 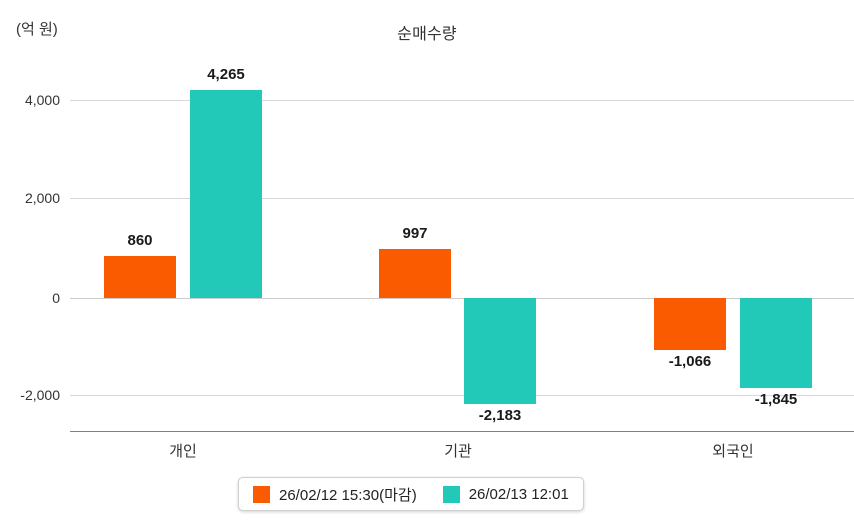 What do you see at coordinates (37, 29) in the screenshot?
I see `y-axis-unit-label: (억 원)` at bounding box center [37, 29].